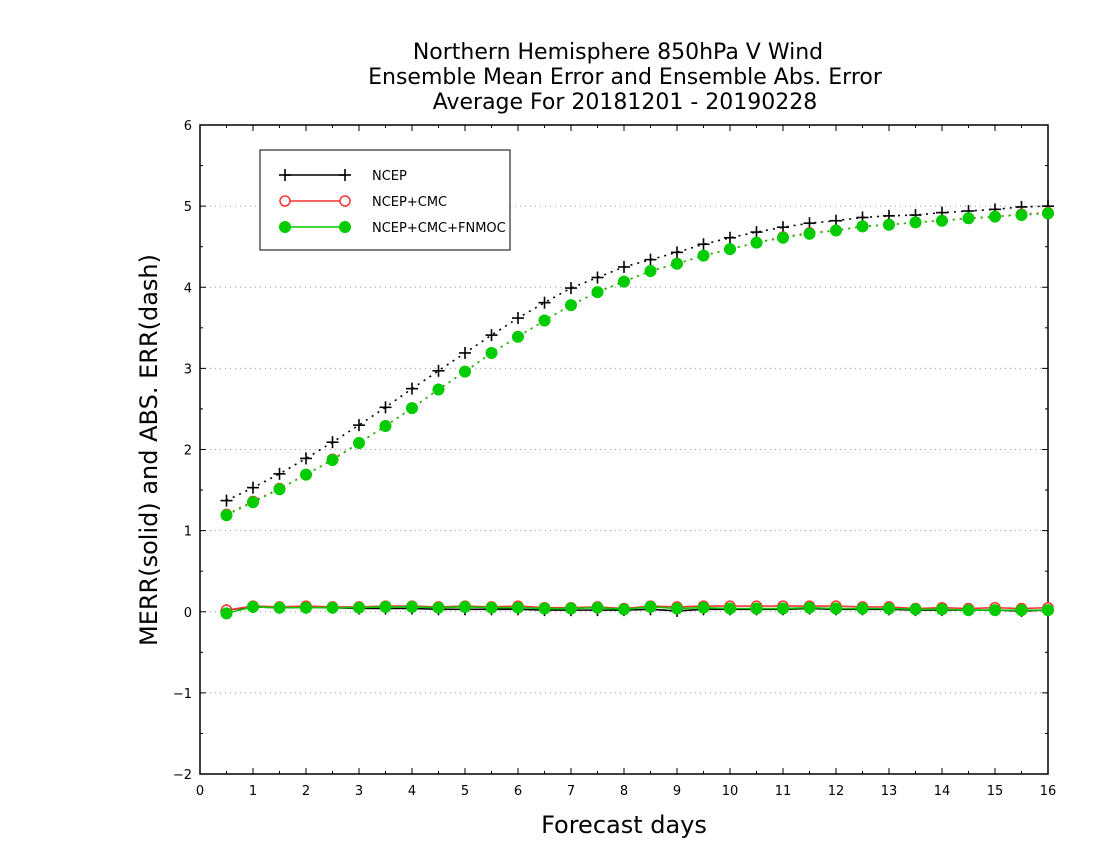  I want to click on legend: NCEP NCEP+CMC NCEP+CMC+FNMOC, so click(385, 200).